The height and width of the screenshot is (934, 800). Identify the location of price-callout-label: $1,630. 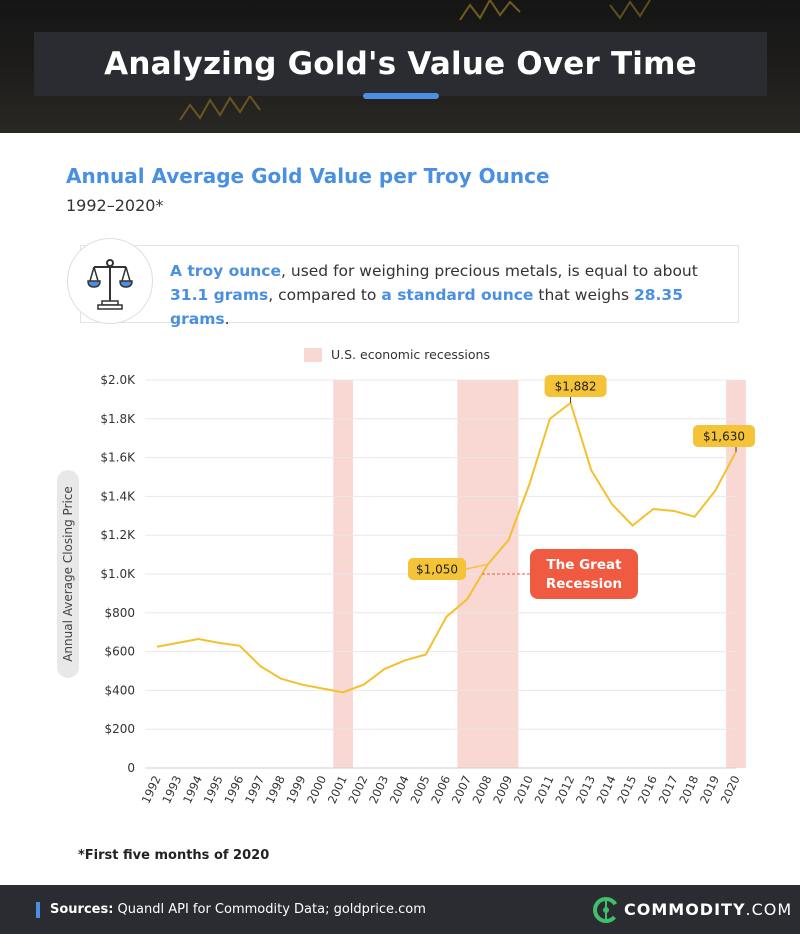
(724, 437).